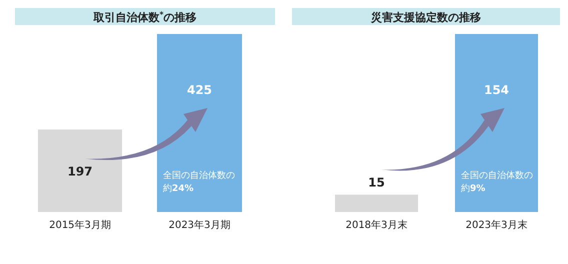 Image resolution: width=568 pixels, height=264 pixels. What do you see at coordinates (425, 17) in the screenshot?
I see `chart-title: 災害支援協定数の推移` at bounding box center [425, 17].